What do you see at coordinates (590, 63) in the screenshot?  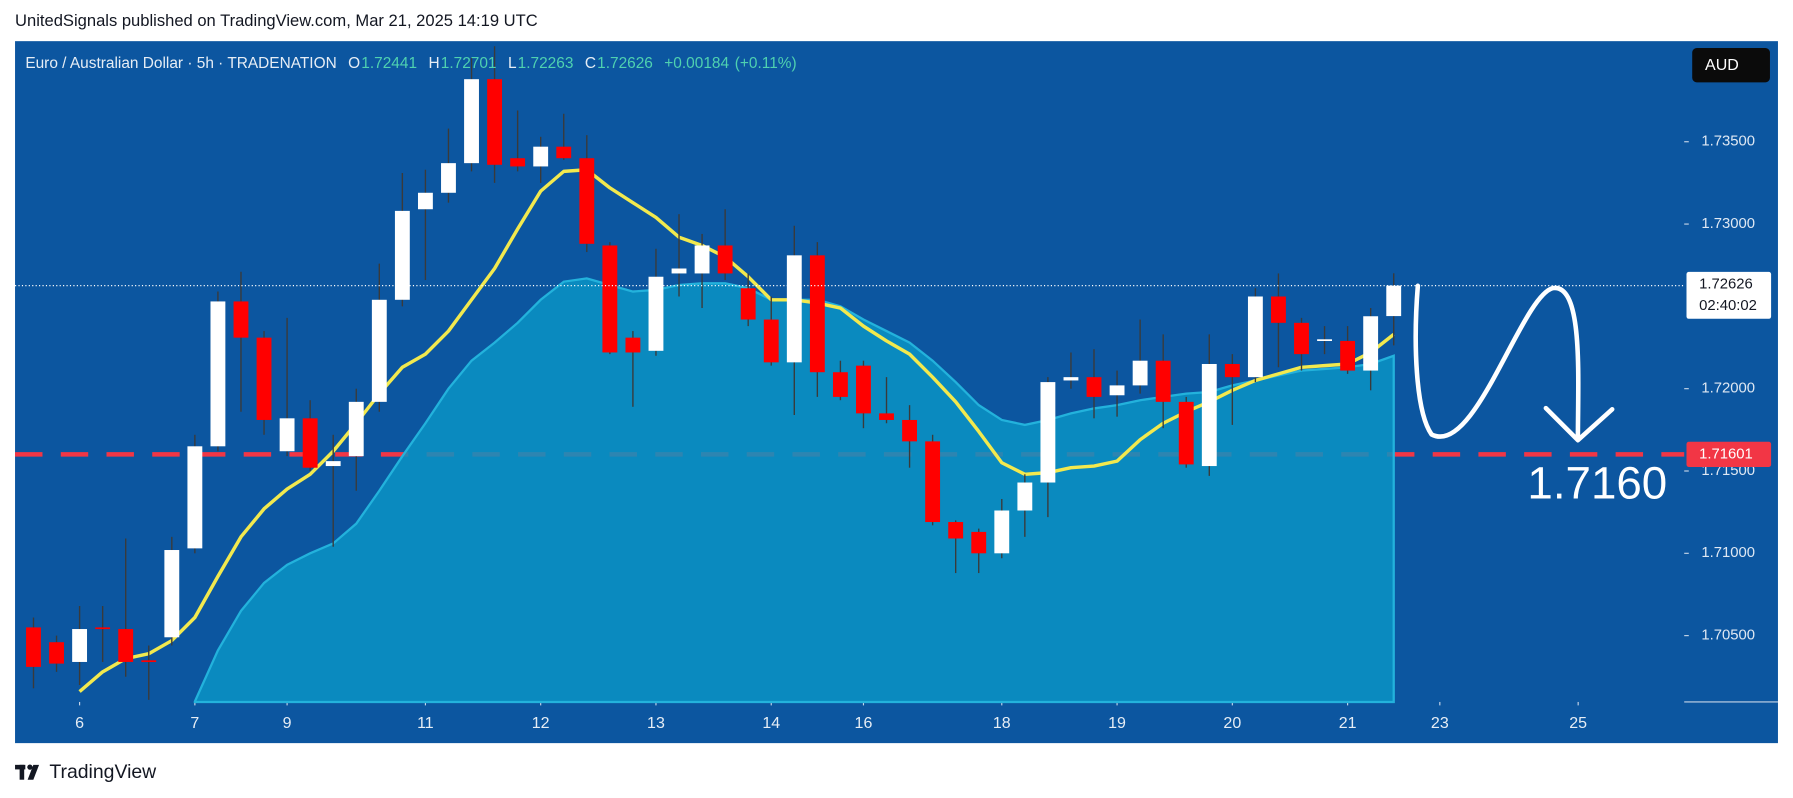 I see `ohlc-key: C` at bounding box center [590, 63].